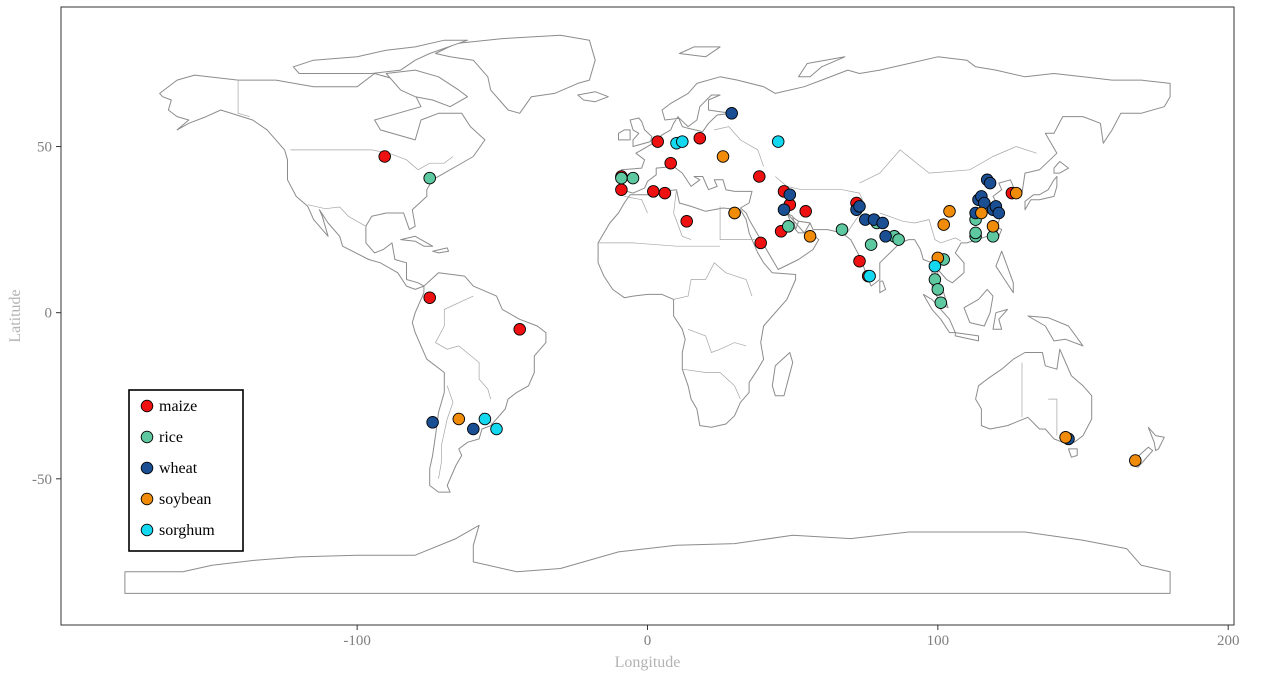 The width and height of the screenshot is (1269, 677). What do you see at coordinates (171, 437) in the screenshot?
I see `legend-label-rice: rice` at bounding box center [171, 437].